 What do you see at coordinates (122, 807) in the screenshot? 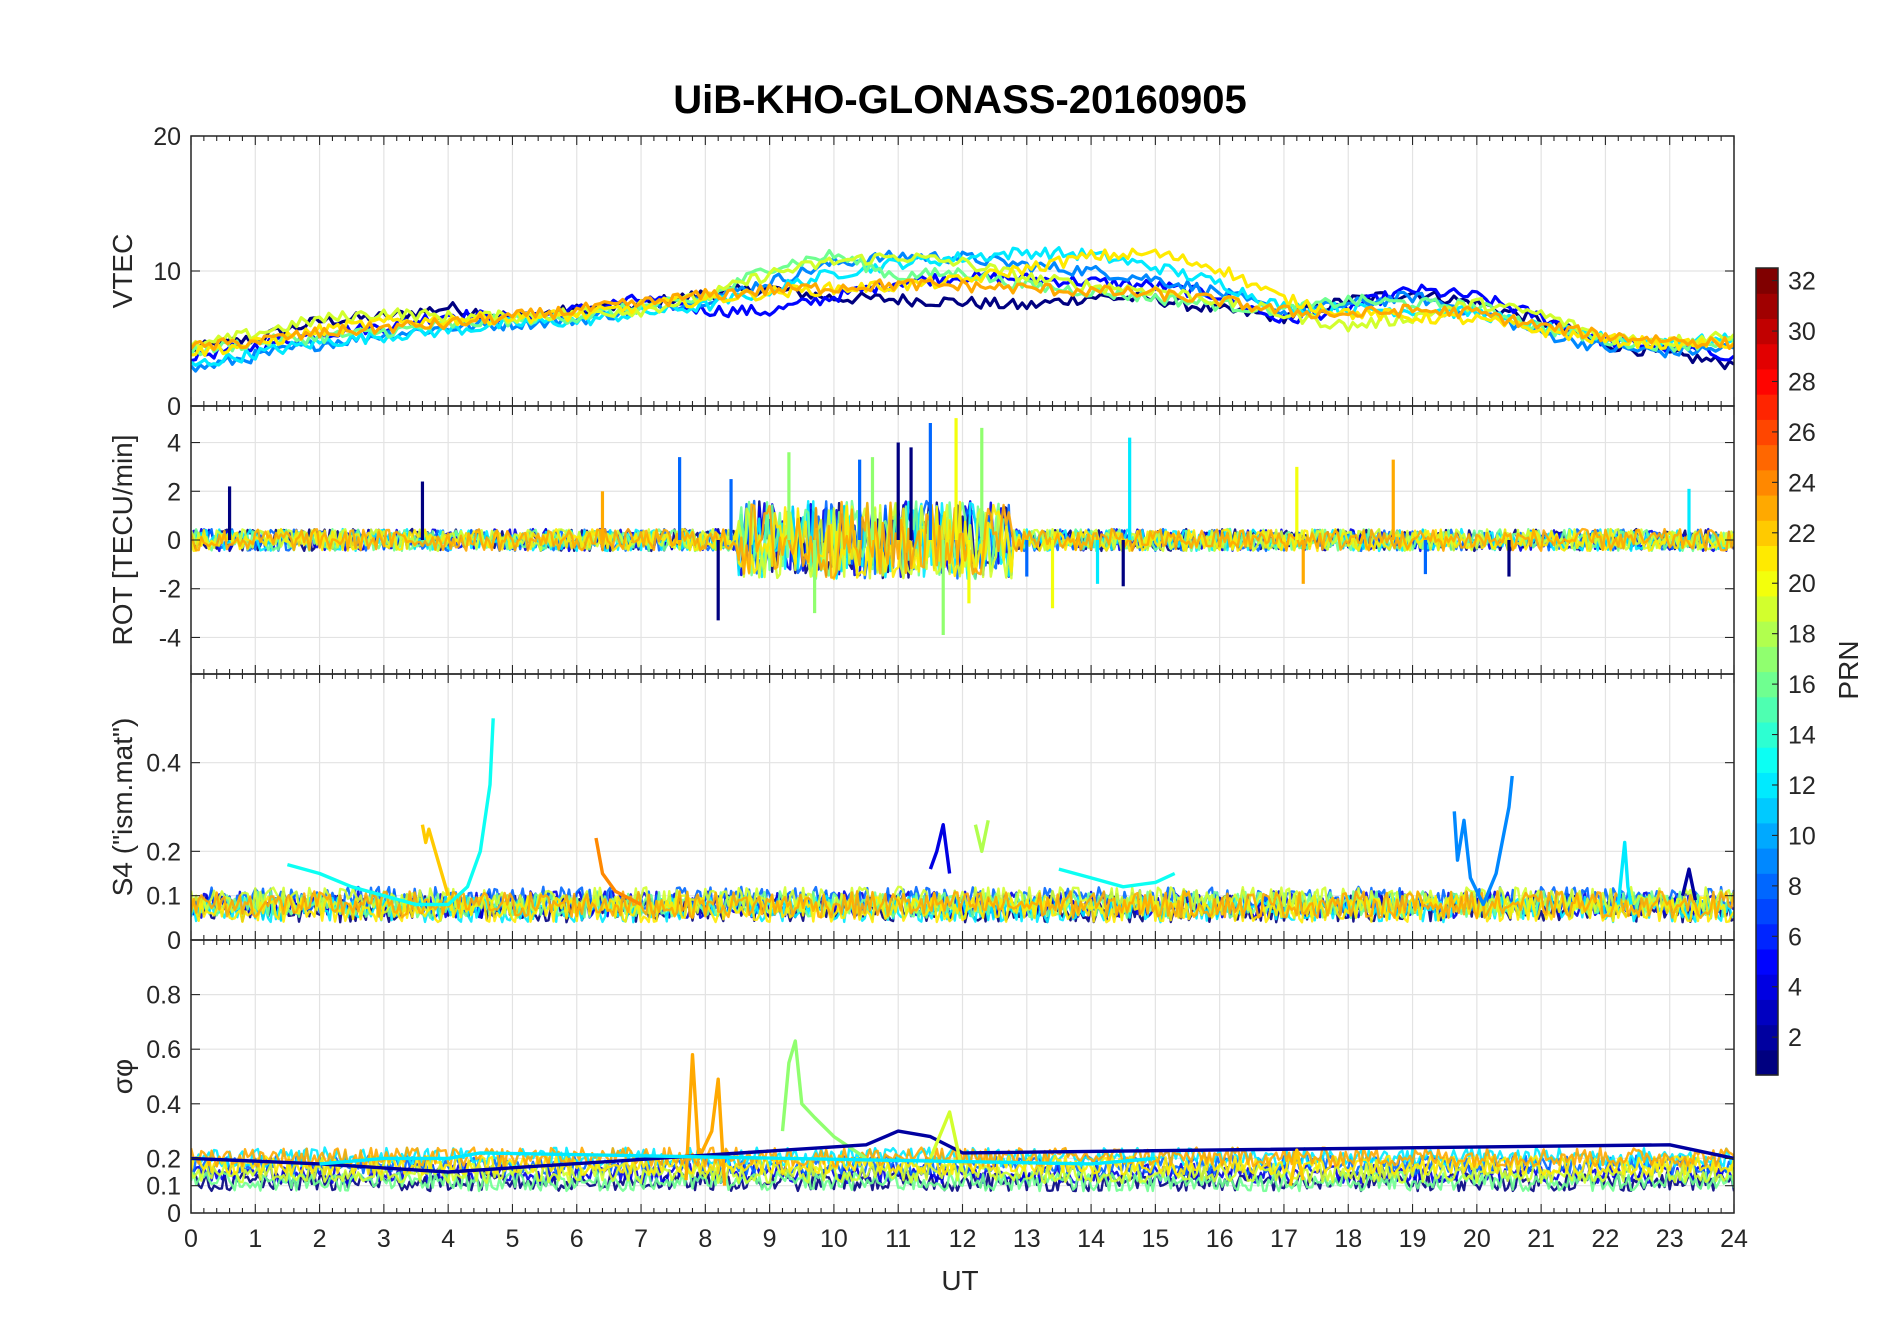
I see `y-axis-label: S4 ("ism.mat")` at bounding box center [122, 807].